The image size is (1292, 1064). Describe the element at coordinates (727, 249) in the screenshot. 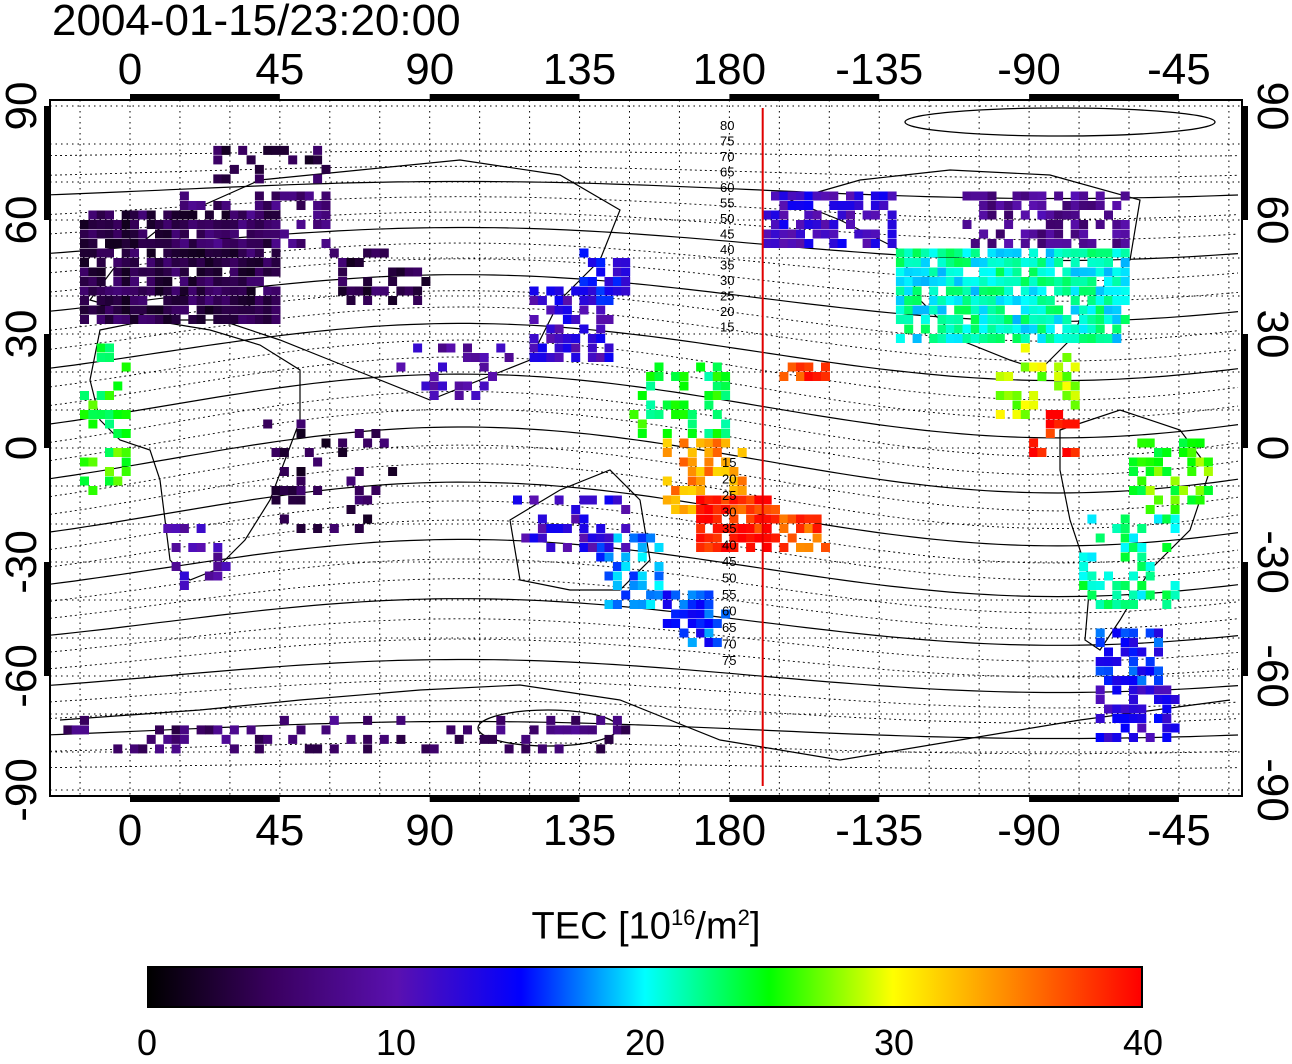

I see `contour-label: 40` at that location.